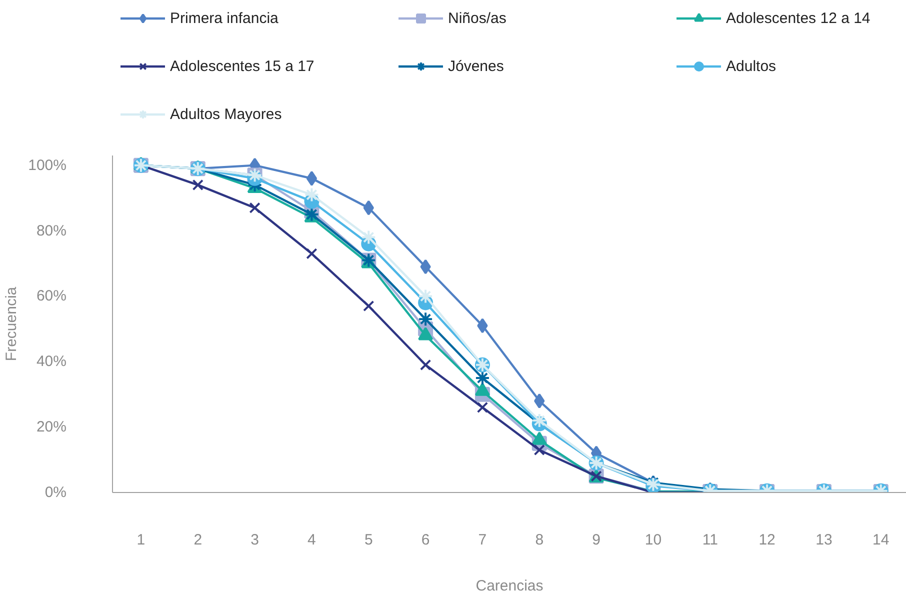 Image resolution: width=906 pixels, height=597 pixels. Describe the element at coordinates (55, 492) in the screenshot. I see `y-tick-label: 0%` at that location.